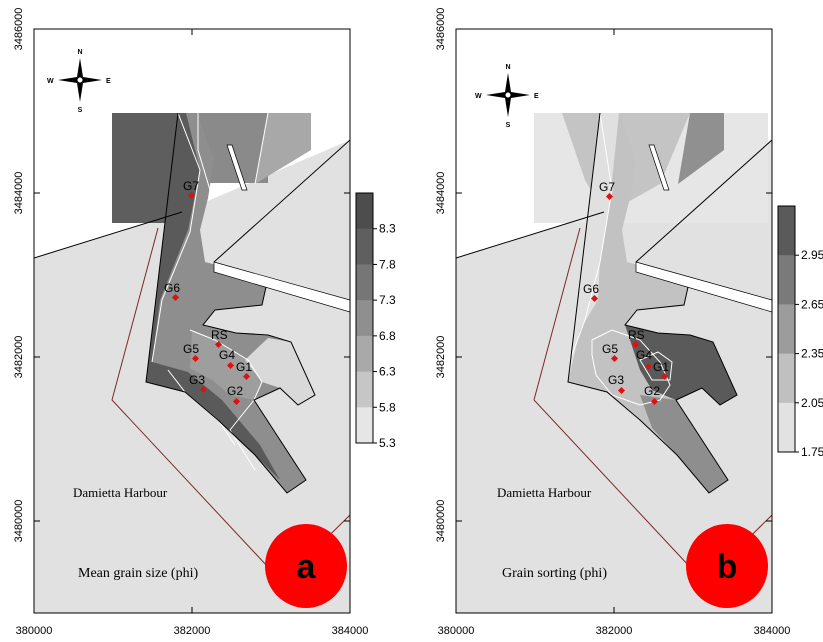  I want to click on colorbar-label: 2.05, so click(812, 403).